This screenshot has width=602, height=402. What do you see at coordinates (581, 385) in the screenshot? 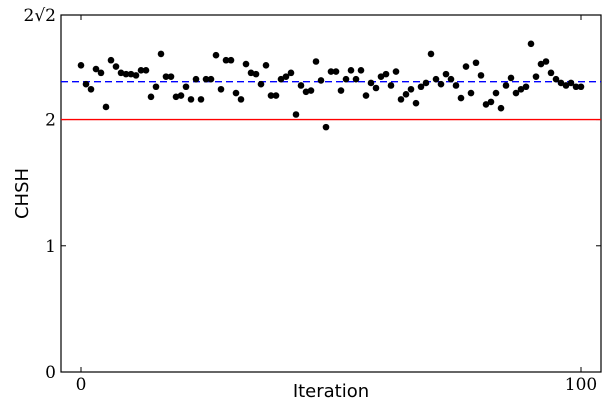
I see `x-tick-label: 100` at bounding box center [581, 385].